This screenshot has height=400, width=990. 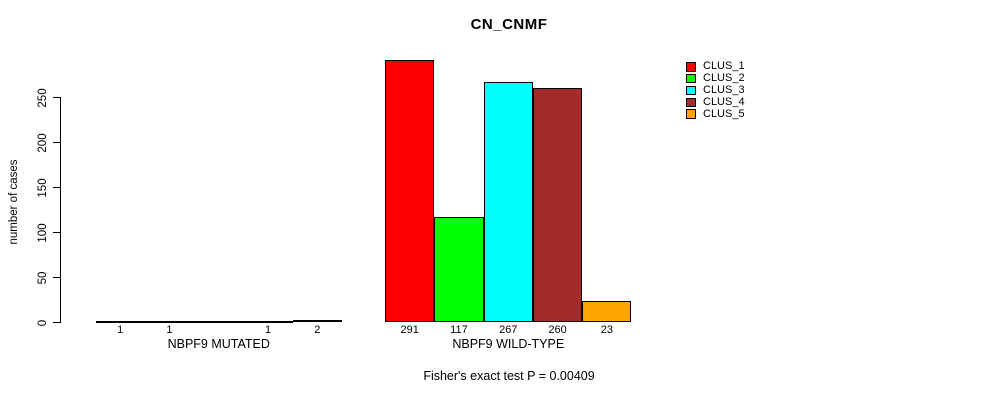 What do you see at coordinates (317, 330) in the screenshot?
I see `bar-value-label: 2` at bounding box center [317, 330].